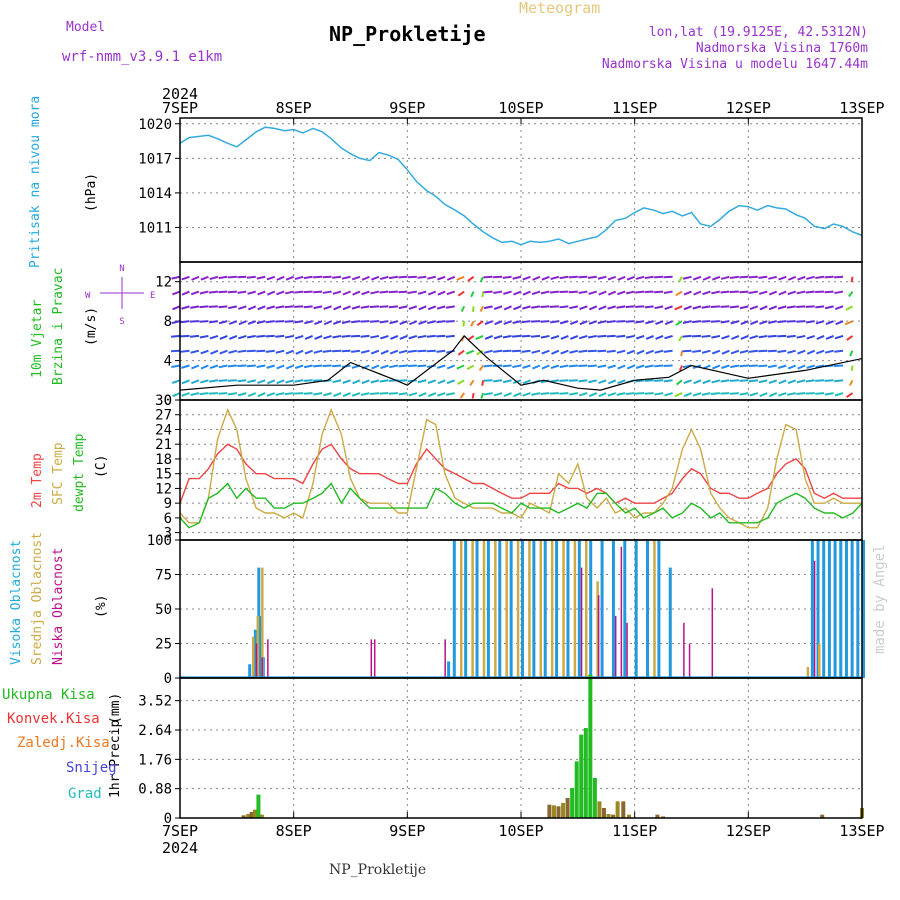 The image size is (900, 900). I want to click on x-tick-label-top: 7SEP, so click(180, 108).